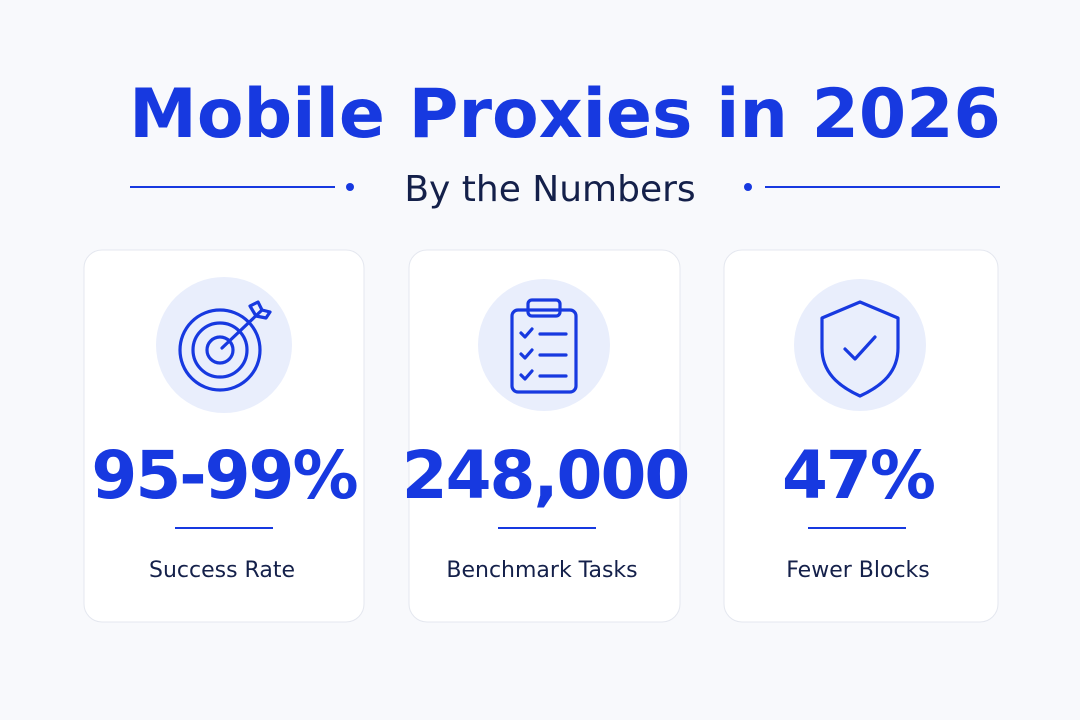  What do you see at coordinates (565, 114) in the screenshot?
I see `title: Mobile Proxies in 2026` at bounding box center [565, 114].